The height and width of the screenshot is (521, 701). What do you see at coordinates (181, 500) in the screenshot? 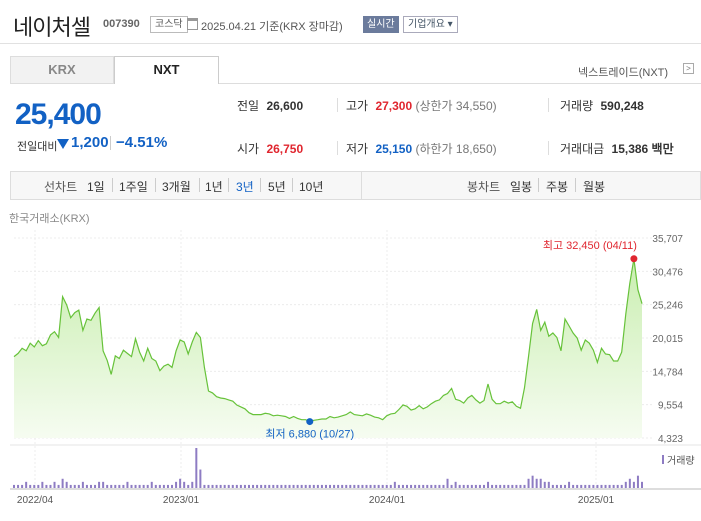
I see `x-tick-label: 2023/01` at bounding box center [181, 500].